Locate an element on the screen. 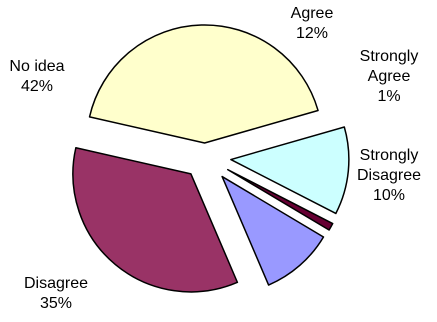 This screenshot has width=437, height=322. pie-slice-agree is located at coordinates (290, 170).